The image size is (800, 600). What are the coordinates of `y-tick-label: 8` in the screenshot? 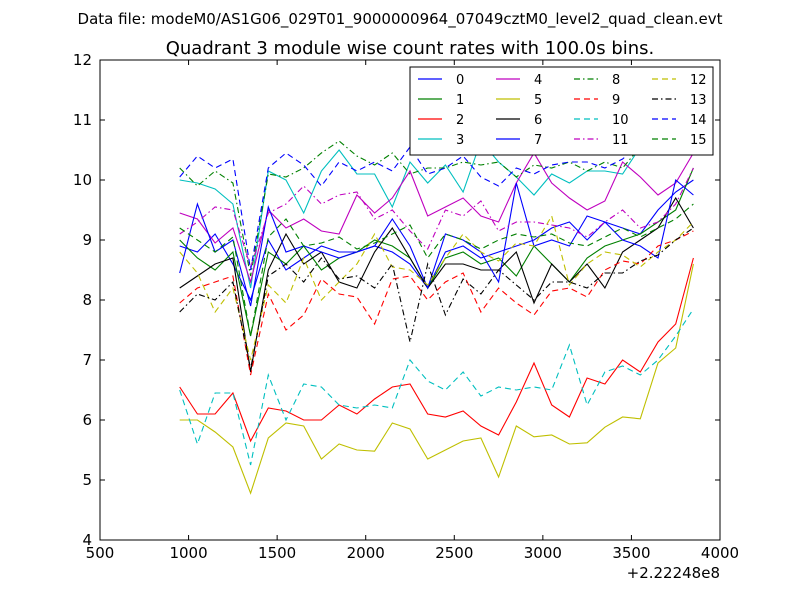 It's located at (87, 300).